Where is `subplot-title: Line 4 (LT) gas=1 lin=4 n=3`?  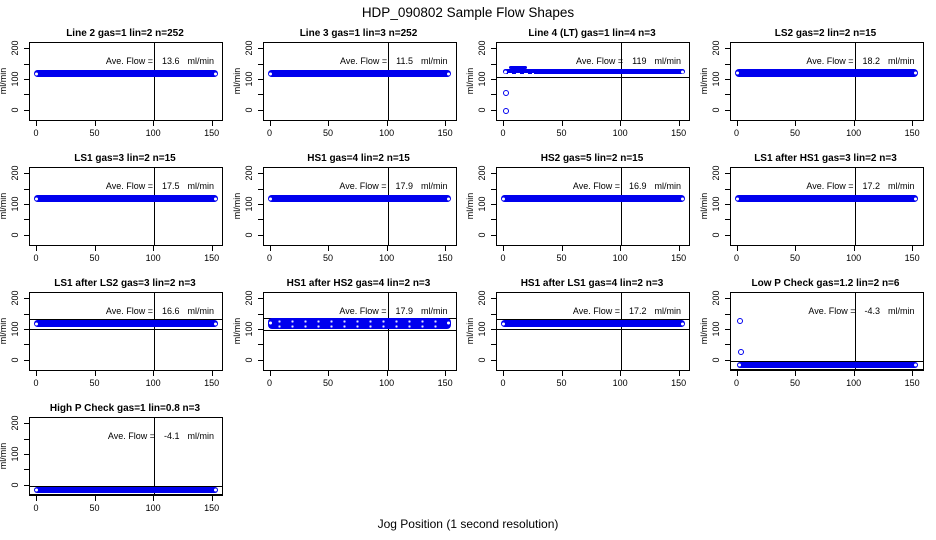
subplot-title: Line 4 (LT) gas=1 lin=4 n=3 is located at coordinates (592, 33).